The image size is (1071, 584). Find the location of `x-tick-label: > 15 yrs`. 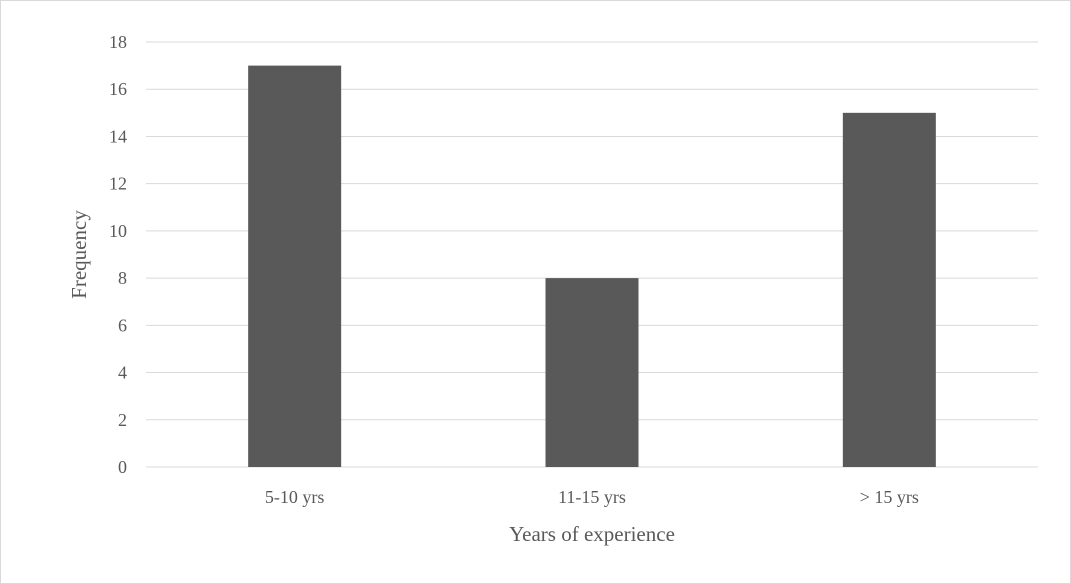

x-tick-label: > 15 yrs is located at coordinates (889, 497).